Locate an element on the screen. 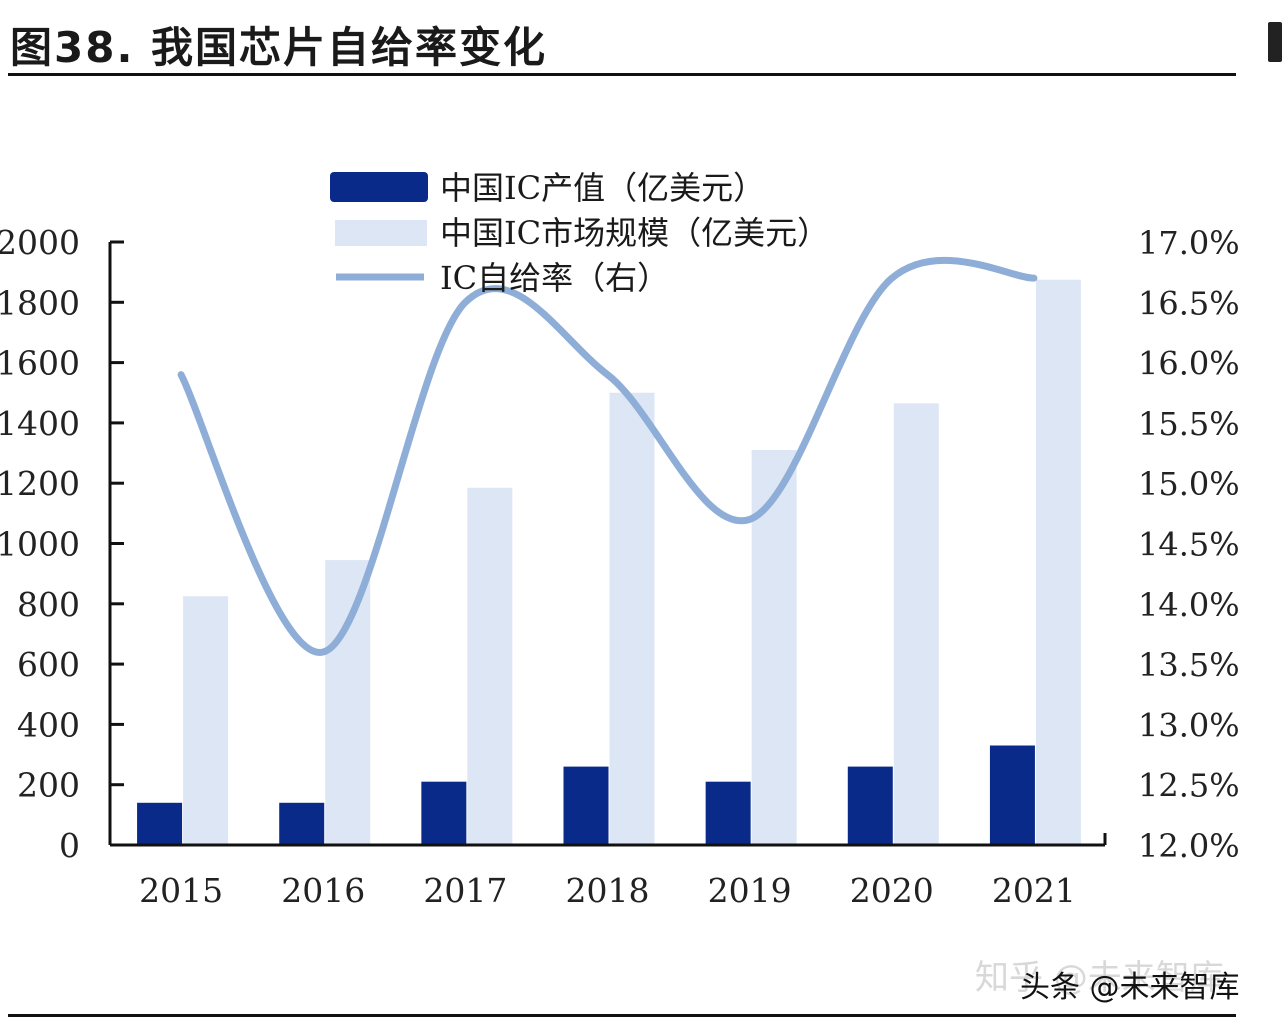 This screenshot has width=1282, height=1024. legend-label-self-sufficiency: IC自给率（右） is located at coordinates (554, 278).